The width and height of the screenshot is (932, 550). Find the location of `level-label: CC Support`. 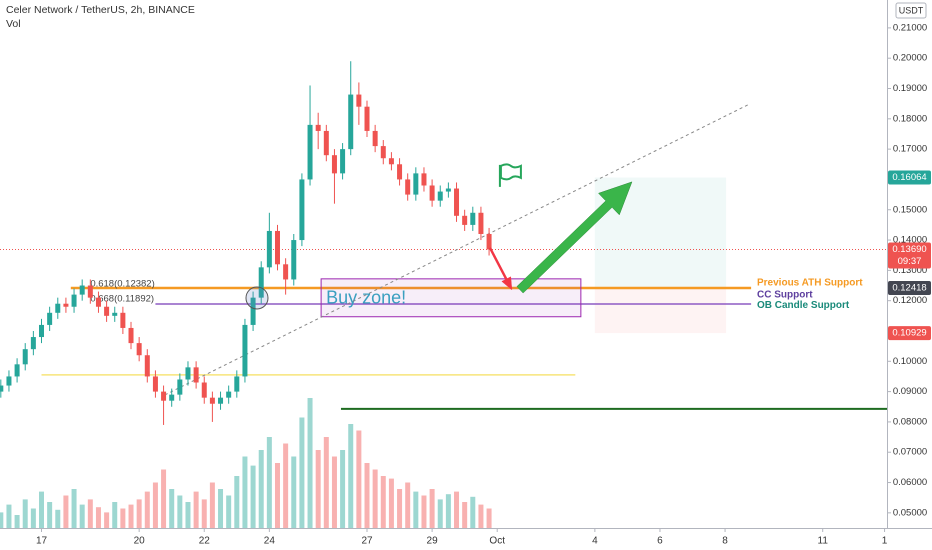

level-label: CC Support is located at coordinates (785, 294).